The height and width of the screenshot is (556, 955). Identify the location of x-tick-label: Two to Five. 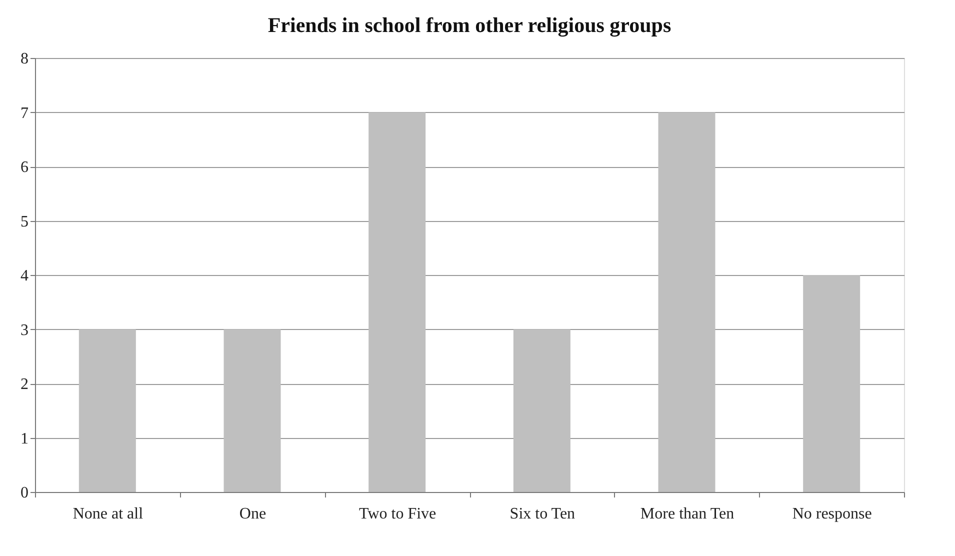
(397, 514).